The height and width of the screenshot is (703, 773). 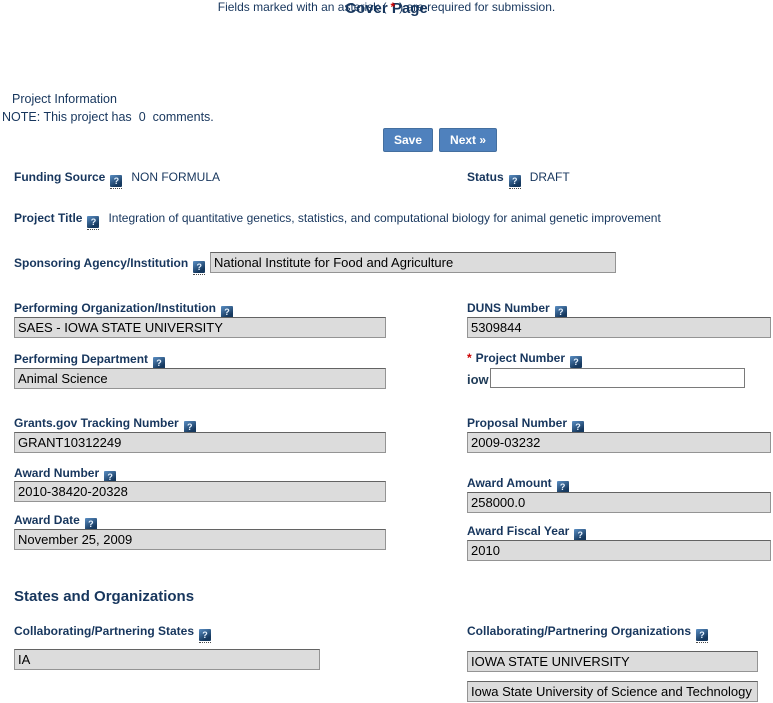 I want to click on field-status: Status? DRAFT, so click(x=518, y=179).